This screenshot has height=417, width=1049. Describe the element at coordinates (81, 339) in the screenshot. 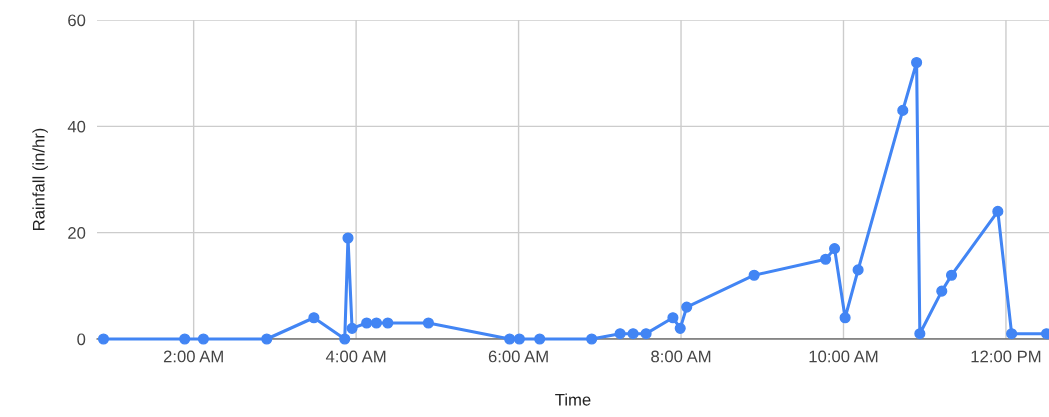

I see `y-tick-label: 0` at that location.